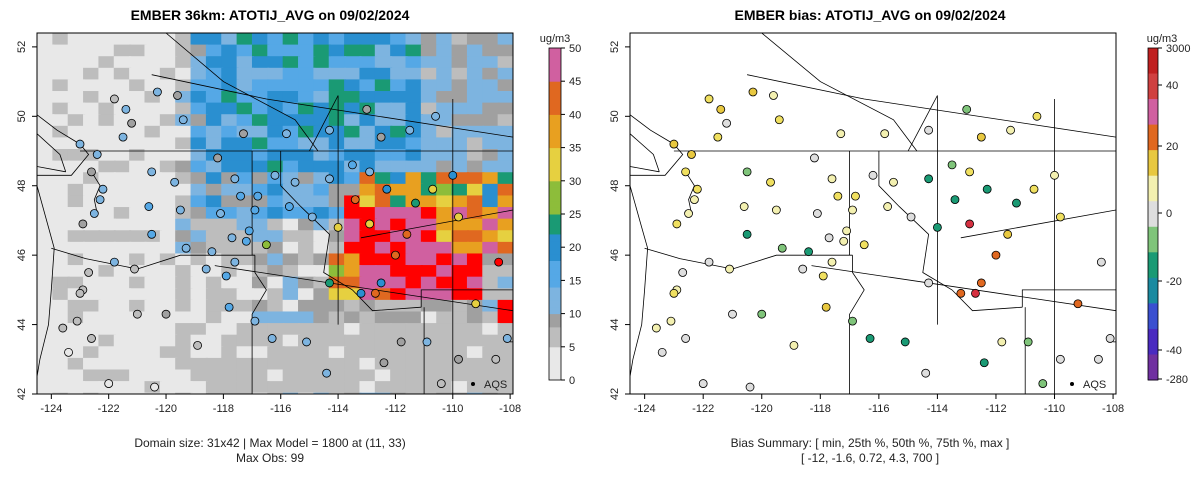  Describe the element at coordinates (575, 182) in the screenshot. I see `left-colorbar-tick-label: 30` at that location.